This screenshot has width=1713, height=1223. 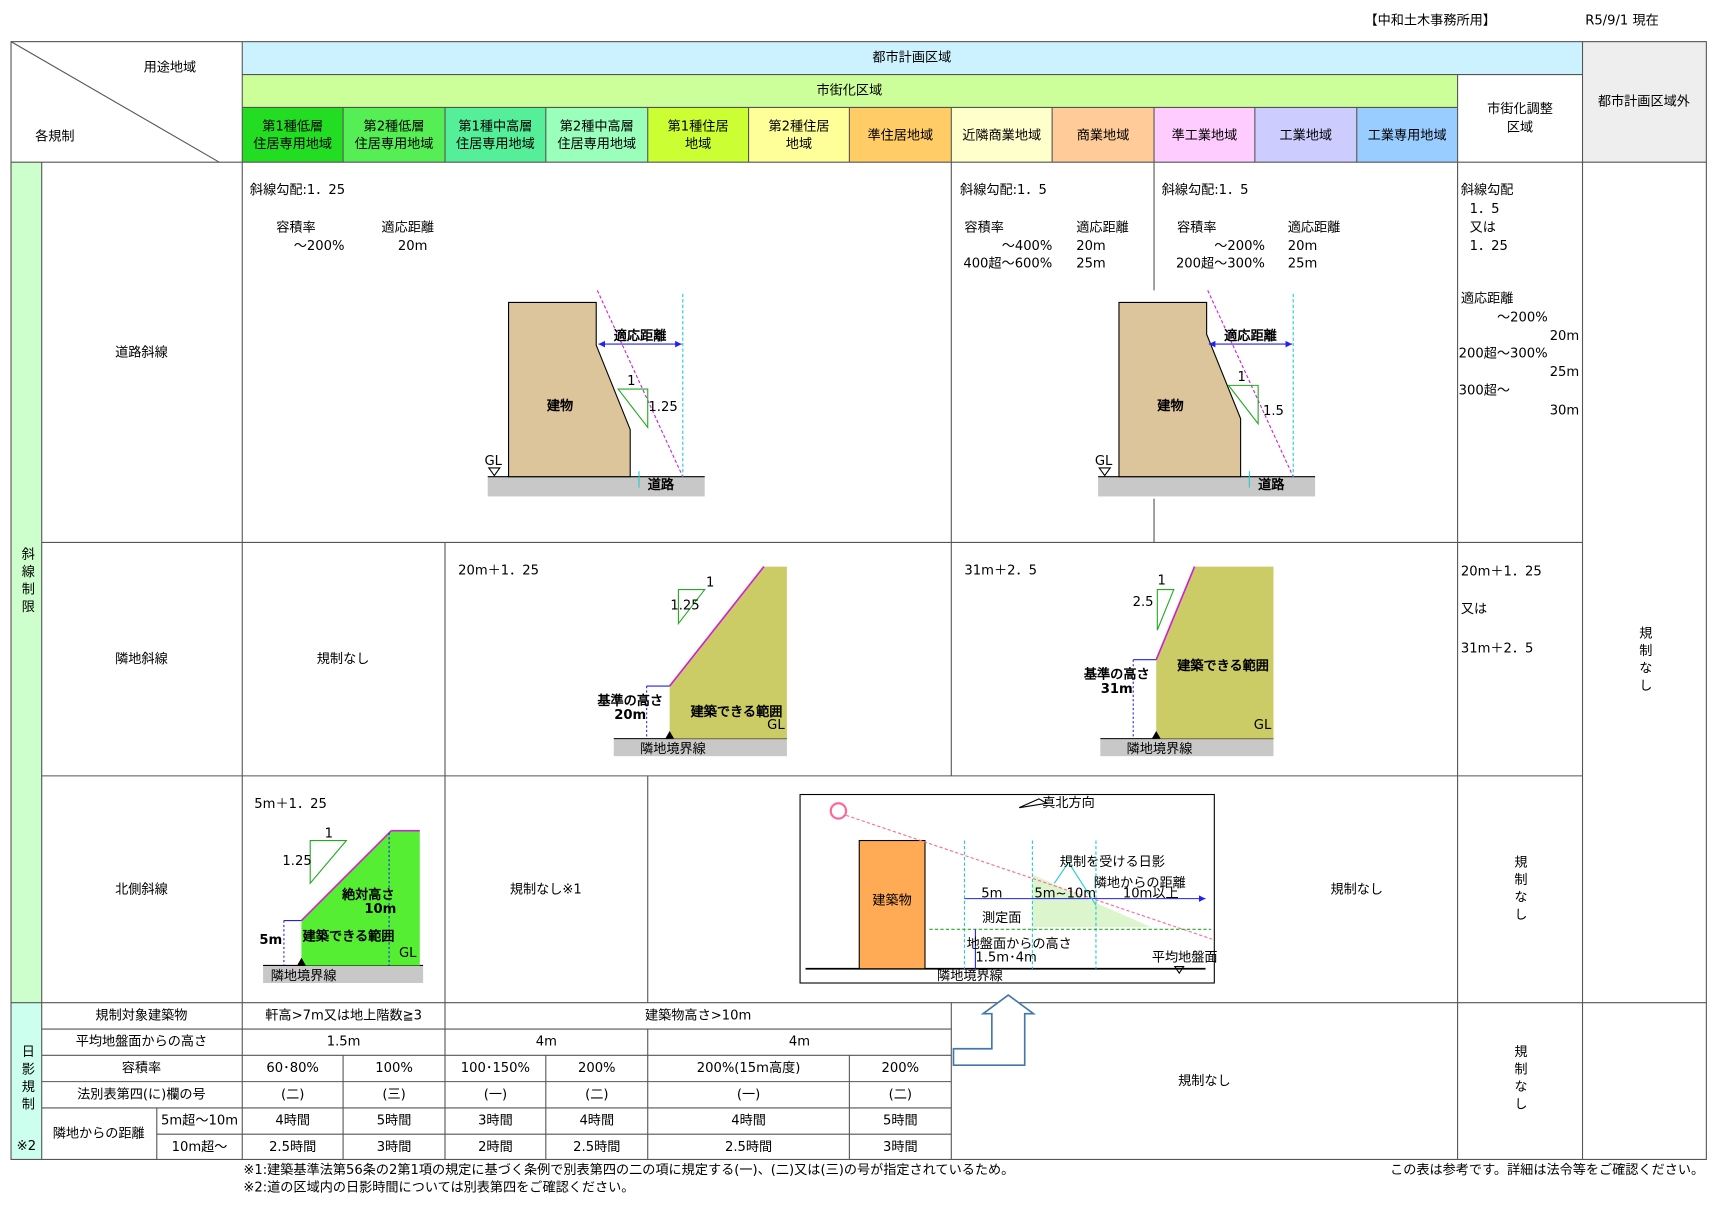 What do you see at coordinates (1520, 128) in the screenshot?
I see `cell-text: 区域` at bounding box center [1520, 128].